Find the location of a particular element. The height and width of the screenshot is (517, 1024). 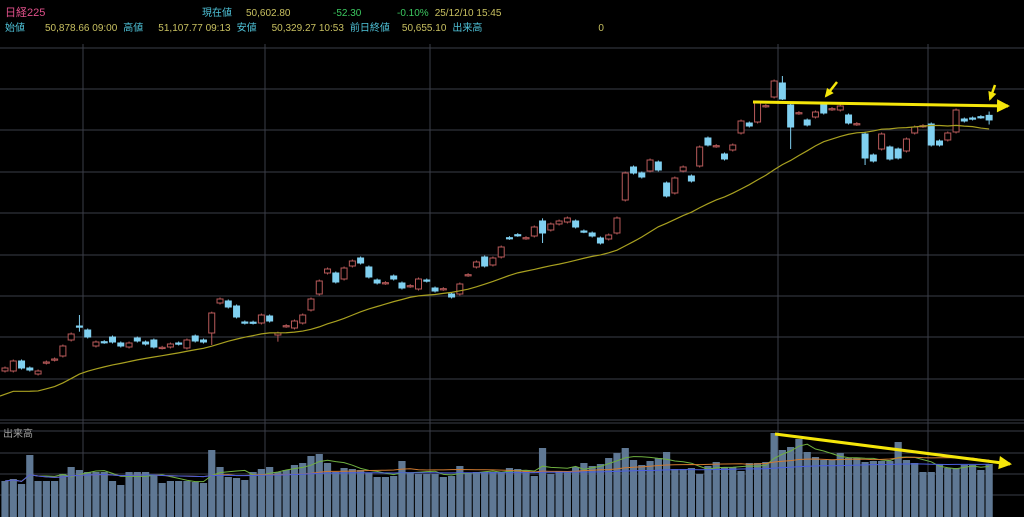

prev-close-value: 50,655.10 is located at coordinates (424, 28).